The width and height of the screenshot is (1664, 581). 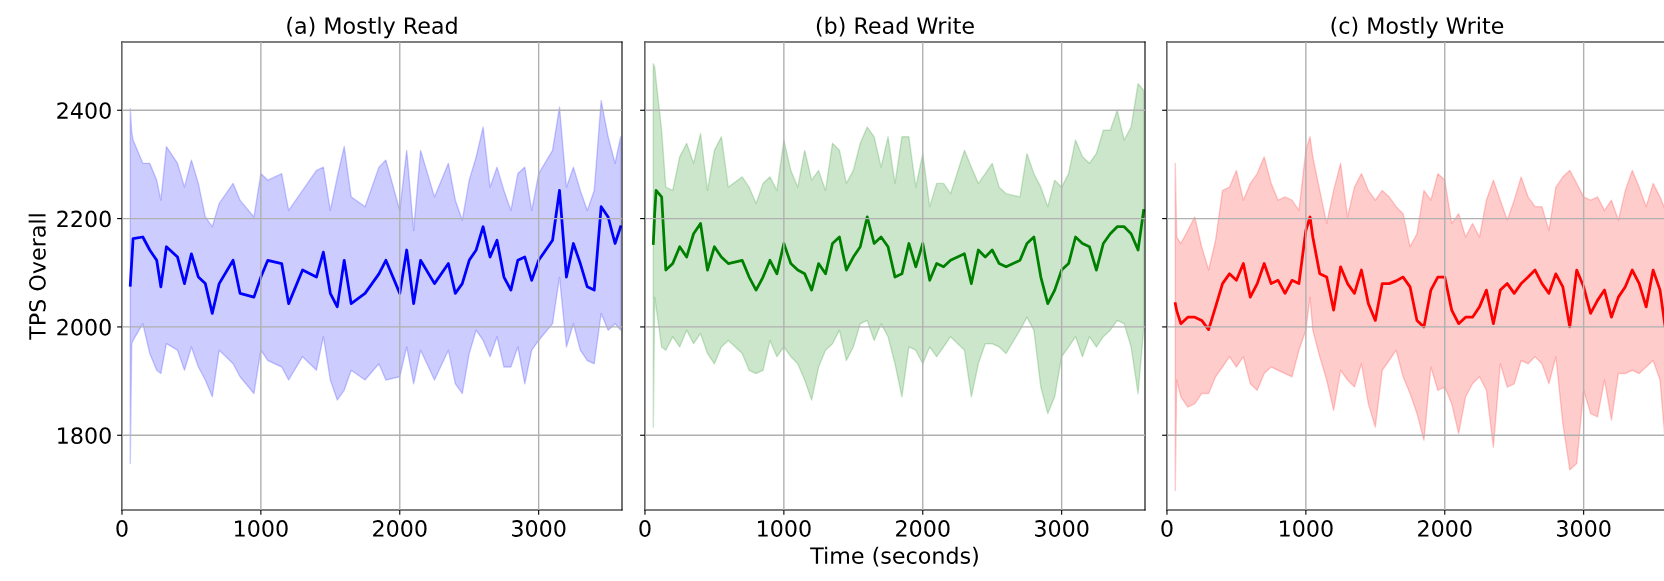 I want to click on y-tick-label: 2200, so click(x=84, y=219).